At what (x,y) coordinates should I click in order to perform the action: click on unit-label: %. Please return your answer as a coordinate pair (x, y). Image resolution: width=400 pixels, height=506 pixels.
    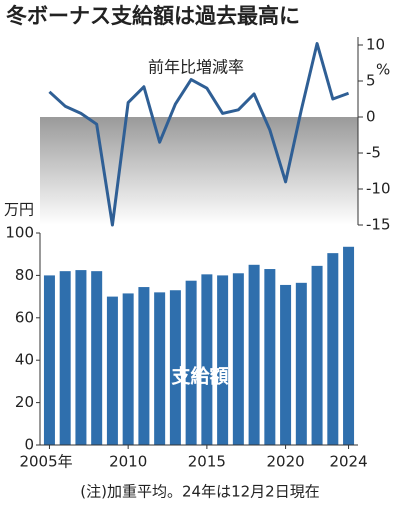
    Looking at the image, I should click on (383, 70).